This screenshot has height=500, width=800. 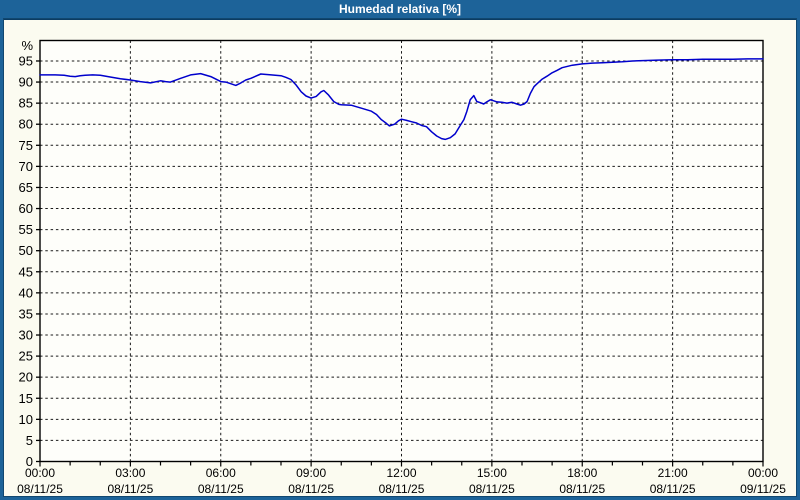 What do you see at coordinates (492, 473) in the screenshot?
I see `x-tick-time-label: 15:00` at bounding box center [492, 473].